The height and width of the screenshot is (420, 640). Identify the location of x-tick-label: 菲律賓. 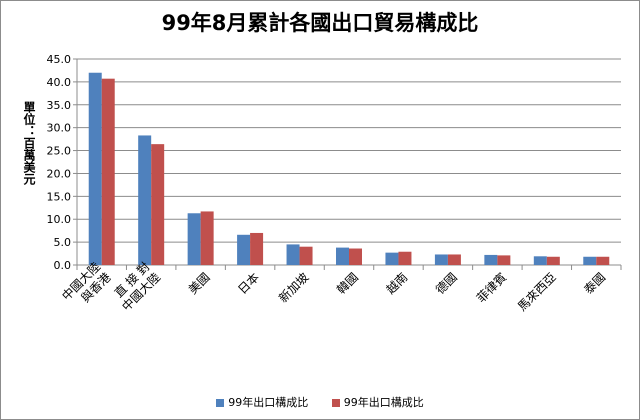
(491, 287).